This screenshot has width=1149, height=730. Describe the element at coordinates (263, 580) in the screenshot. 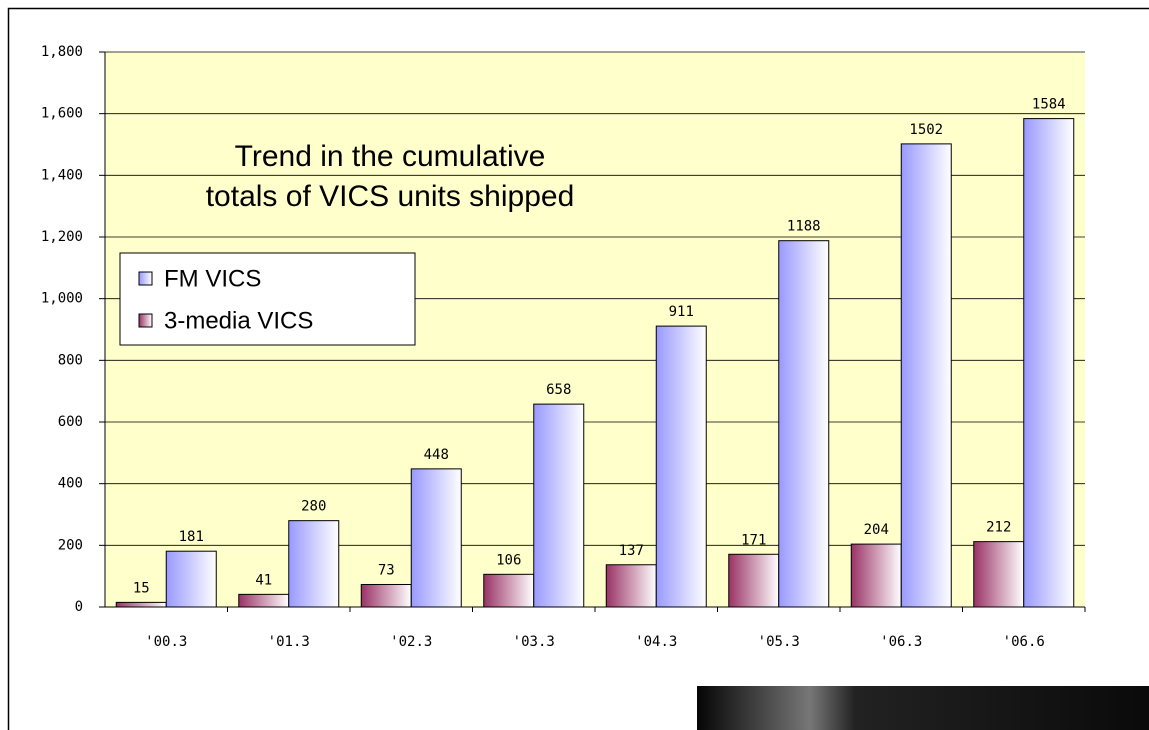

I see `data-label: 41` at that location.